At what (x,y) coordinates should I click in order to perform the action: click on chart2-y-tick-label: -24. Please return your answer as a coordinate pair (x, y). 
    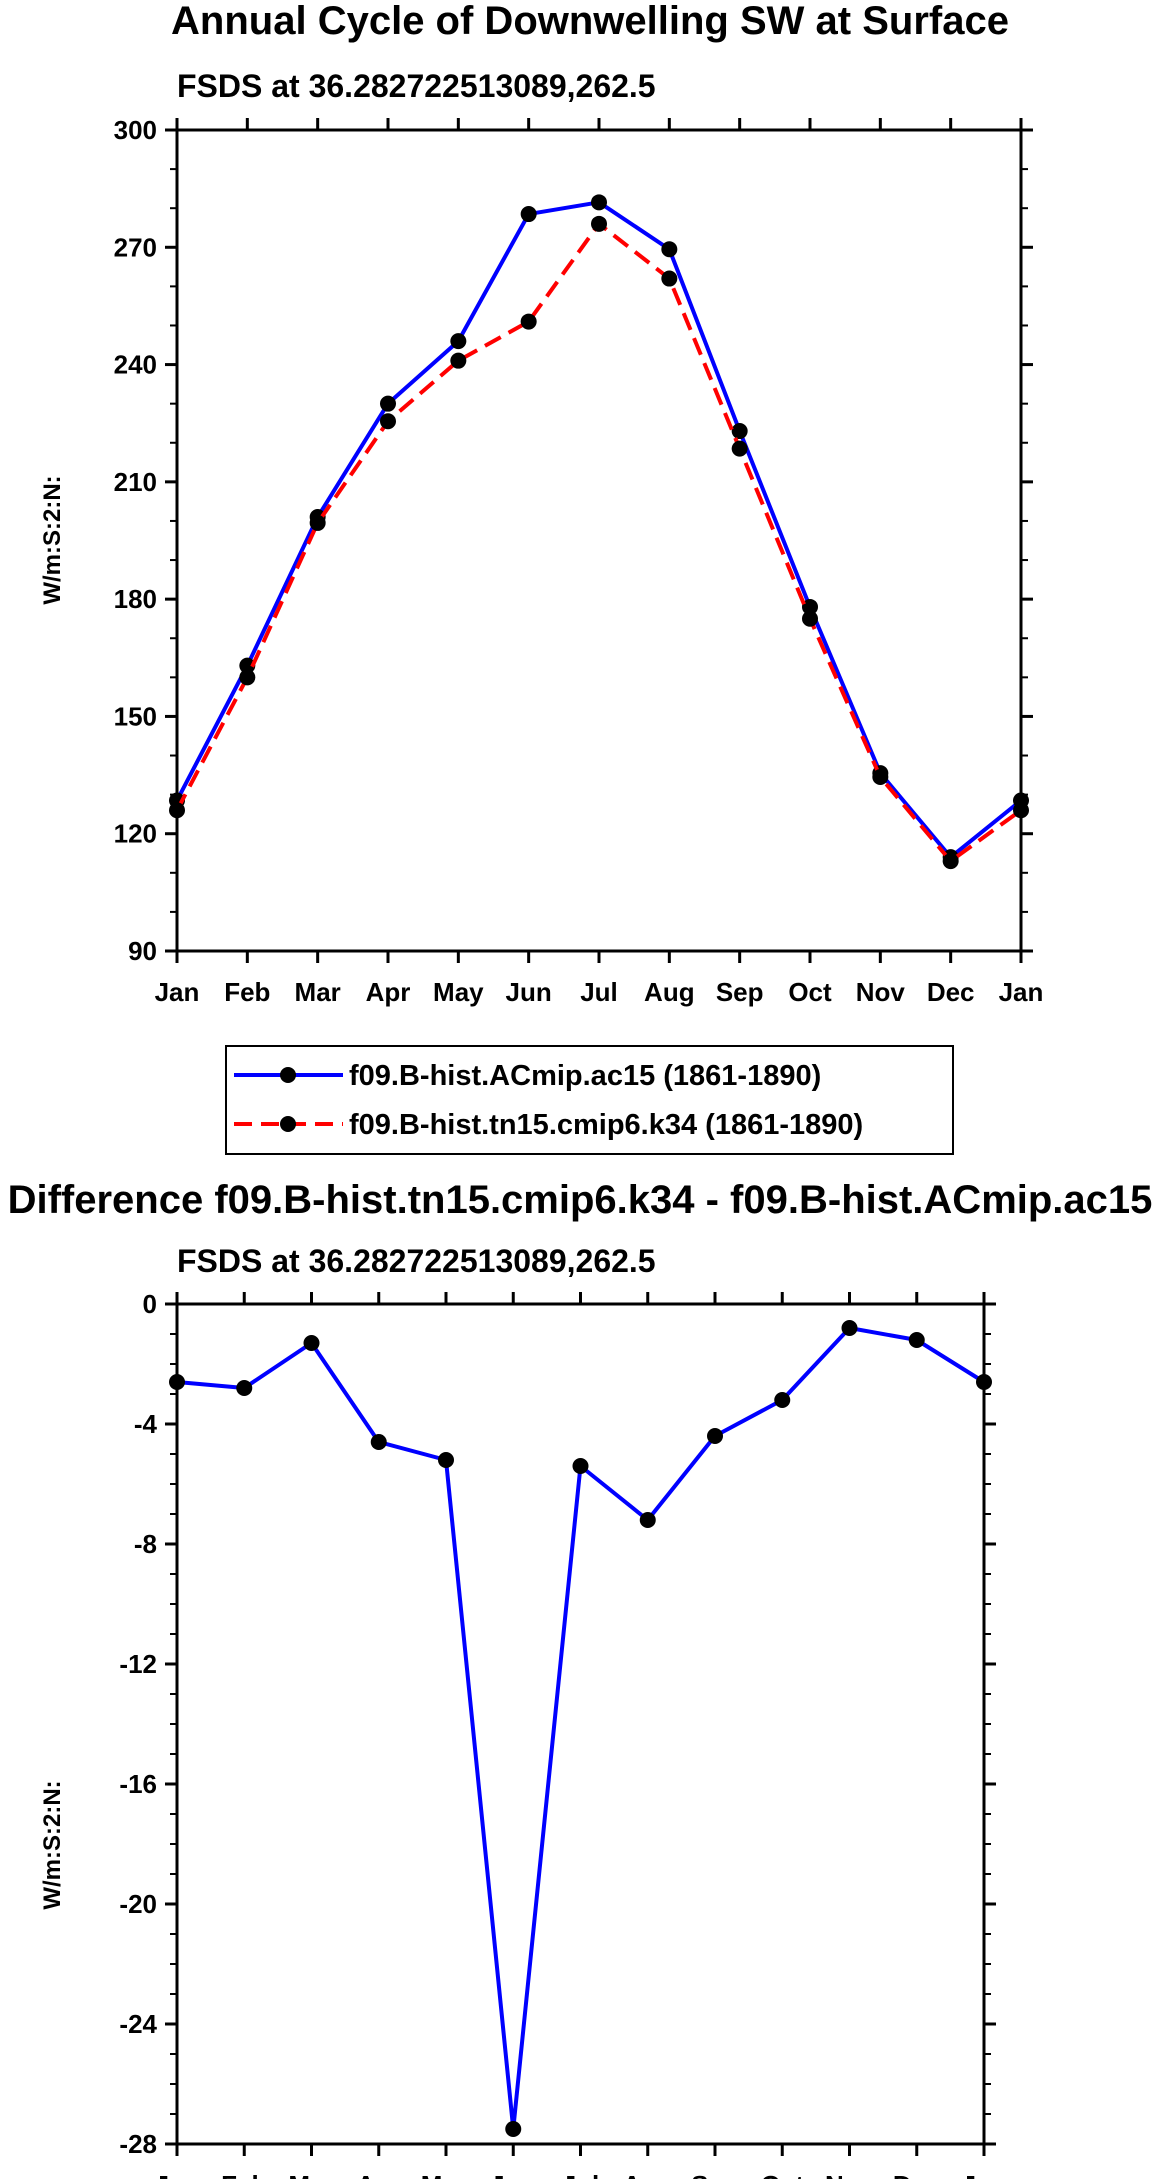
    Looking at the image, I should click on (138, 2024).